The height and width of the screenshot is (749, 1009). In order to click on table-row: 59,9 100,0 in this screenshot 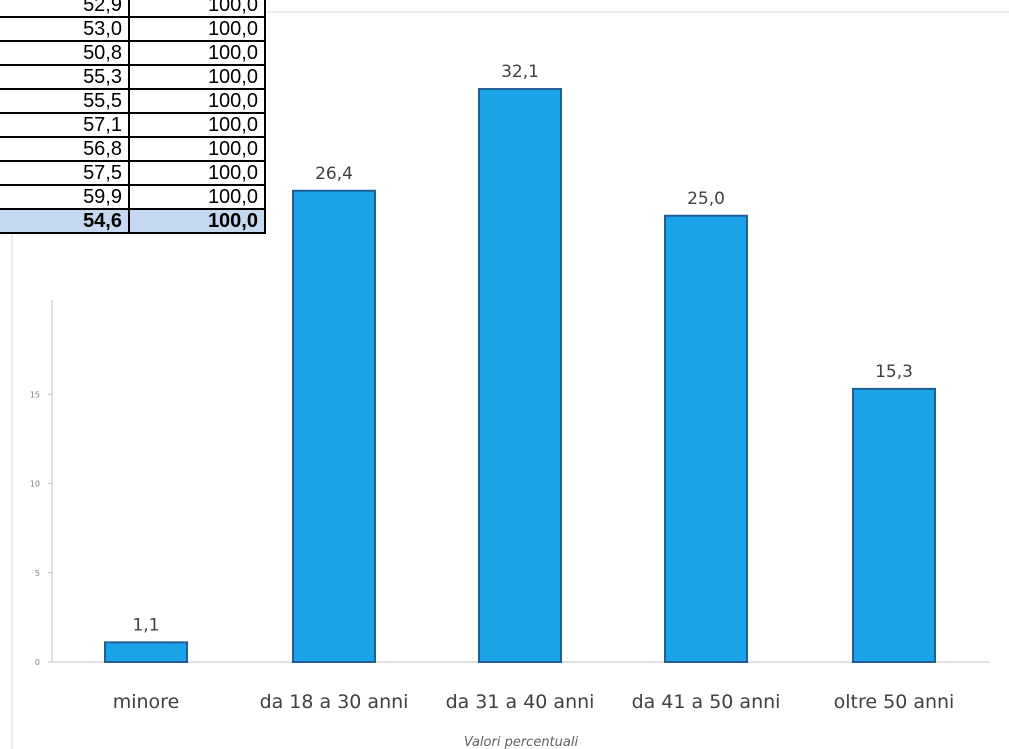, I will do `click(133, 197)`.